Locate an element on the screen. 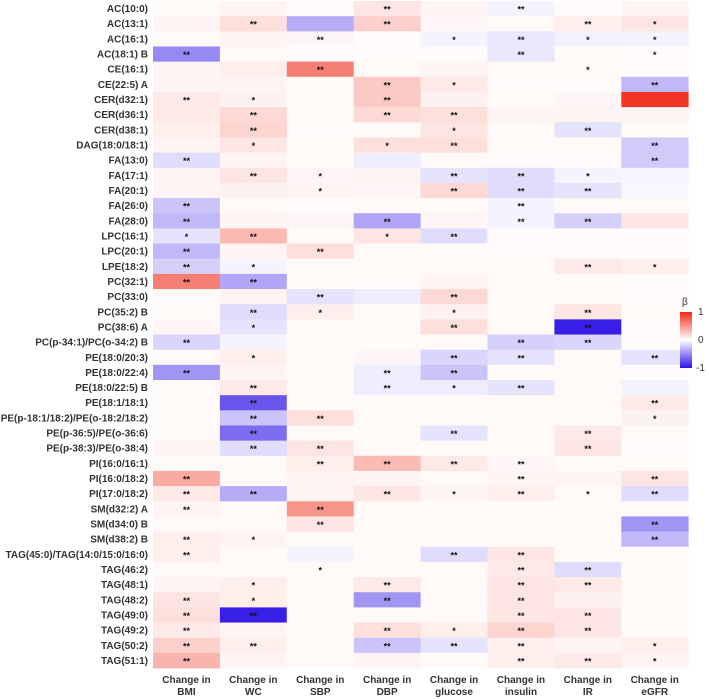 This screenshot has width=709, height=699. row-label: PC(35:2) B is located at coordinates (122, 312).